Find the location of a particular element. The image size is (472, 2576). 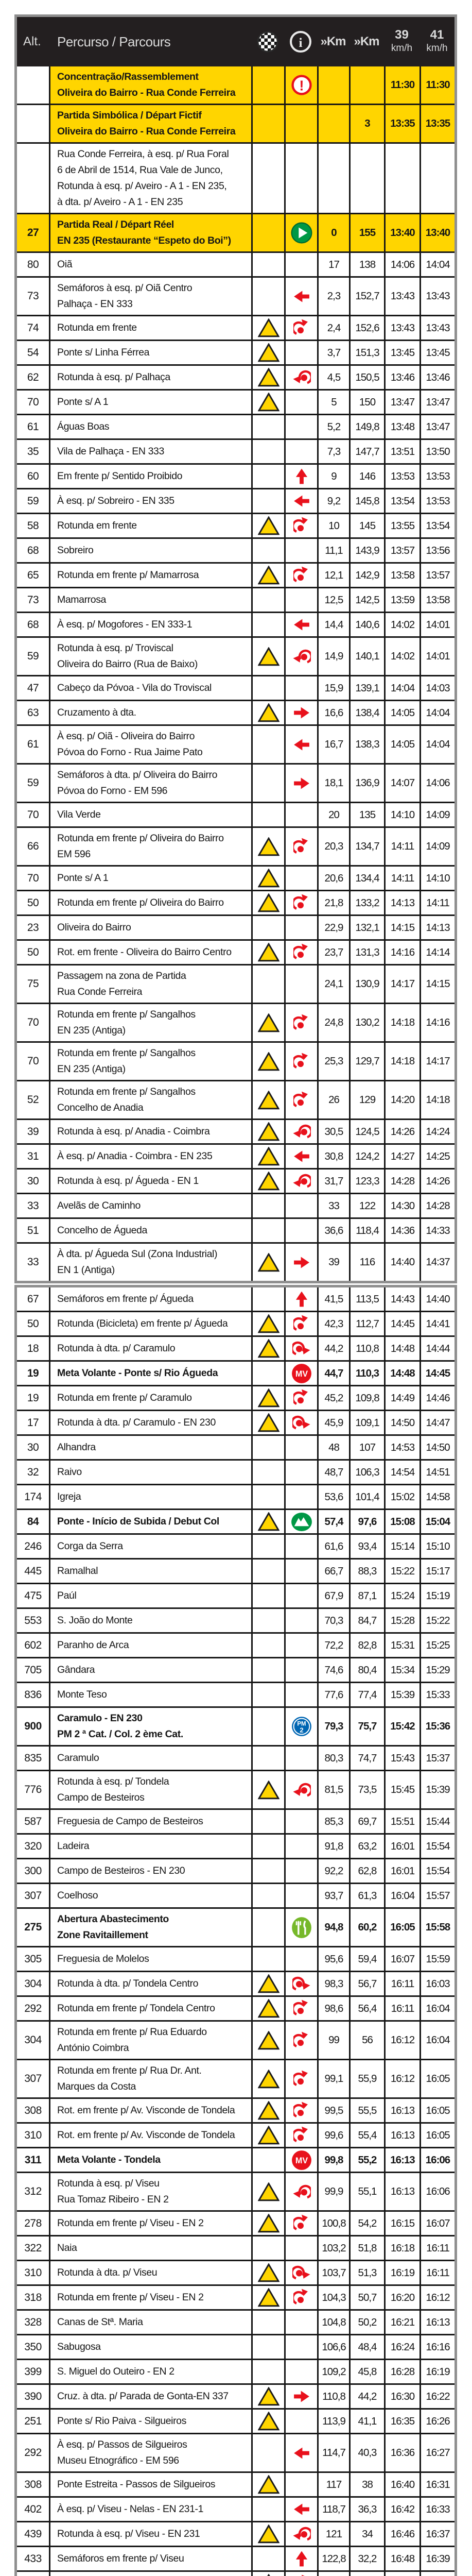

km-remaining-cell: 55,5 is located at coordinates (366, 2110).